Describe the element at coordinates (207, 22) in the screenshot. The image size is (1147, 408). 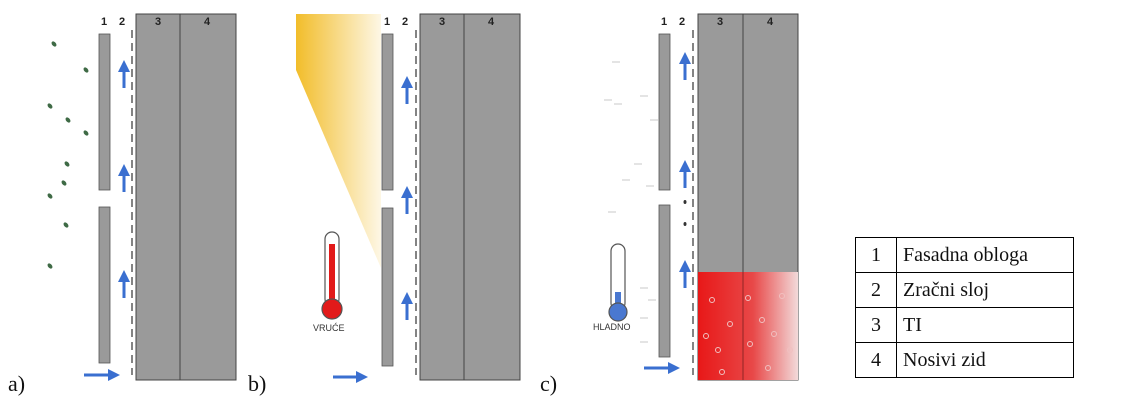
I see `num-4-a: 4` at that location.